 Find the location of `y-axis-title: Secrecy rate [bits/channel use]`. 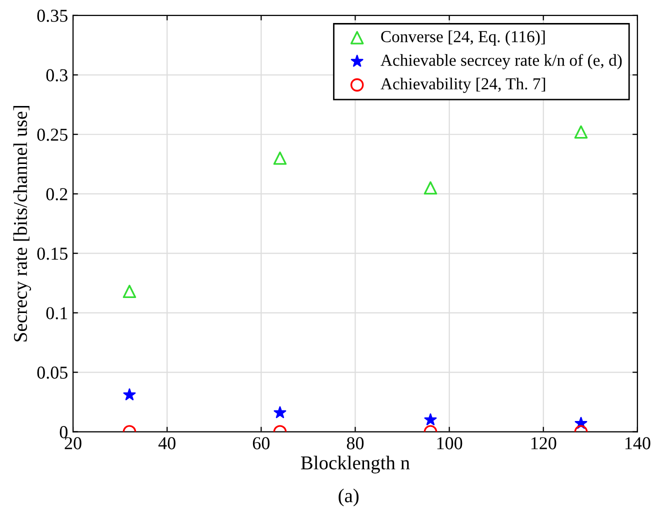

y-axis-title: Secrecy rate [bits/channel use] is located at coordinates (22, 224).